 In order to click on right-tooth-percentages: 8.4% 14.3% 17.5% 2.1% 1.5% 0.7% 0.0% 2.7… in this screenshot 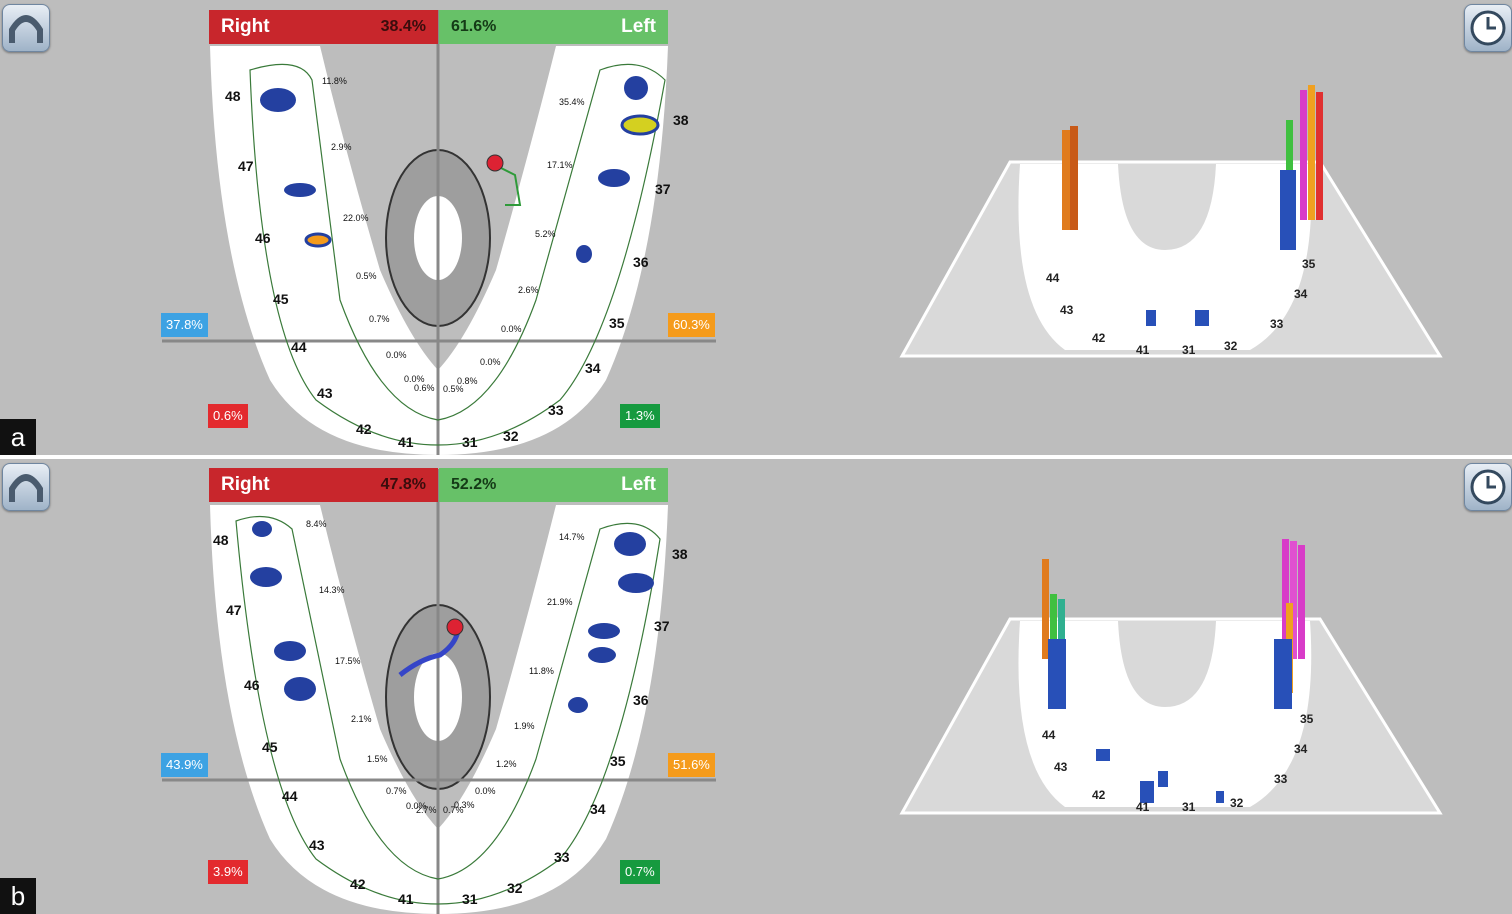, I will do `click(371, 667)`.